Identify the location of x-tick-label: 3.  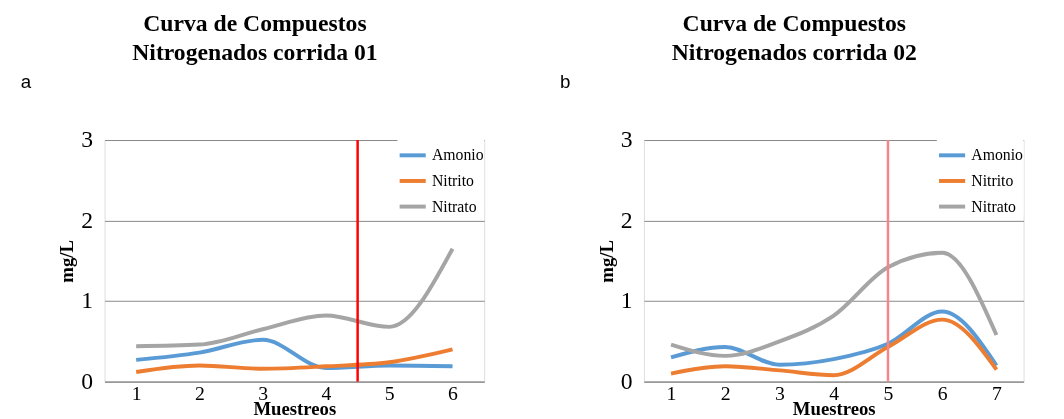
(780, 392).